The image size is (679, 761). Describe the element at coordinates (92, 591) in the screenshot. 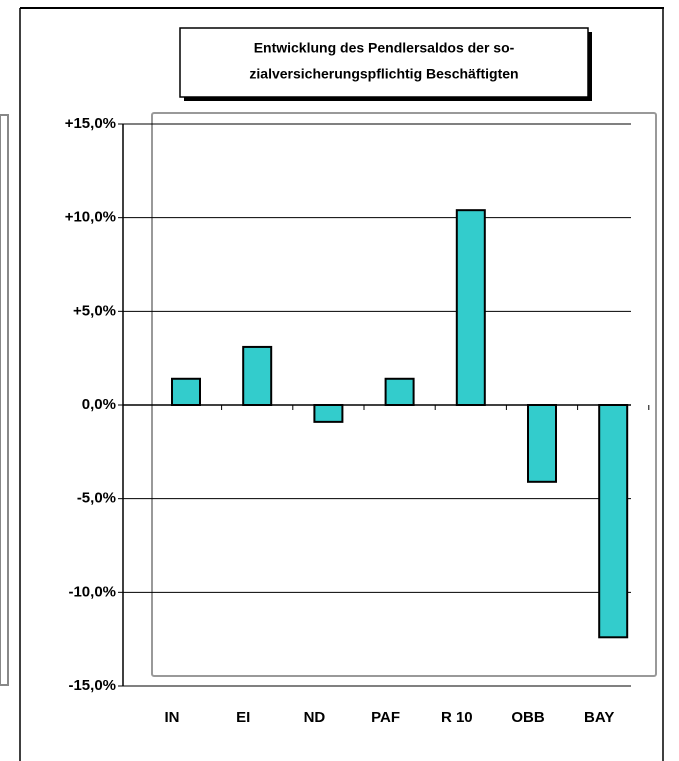

I see `y-tick-label: -10,0%` at that location.